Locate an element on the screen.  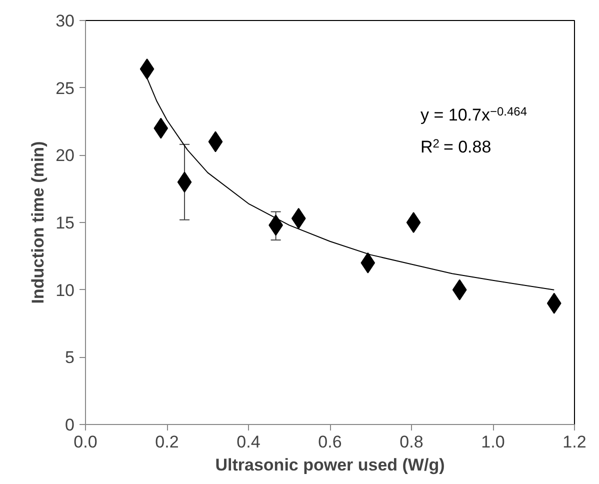
y-tick-label: 5 is located at coordinates (70, 358).